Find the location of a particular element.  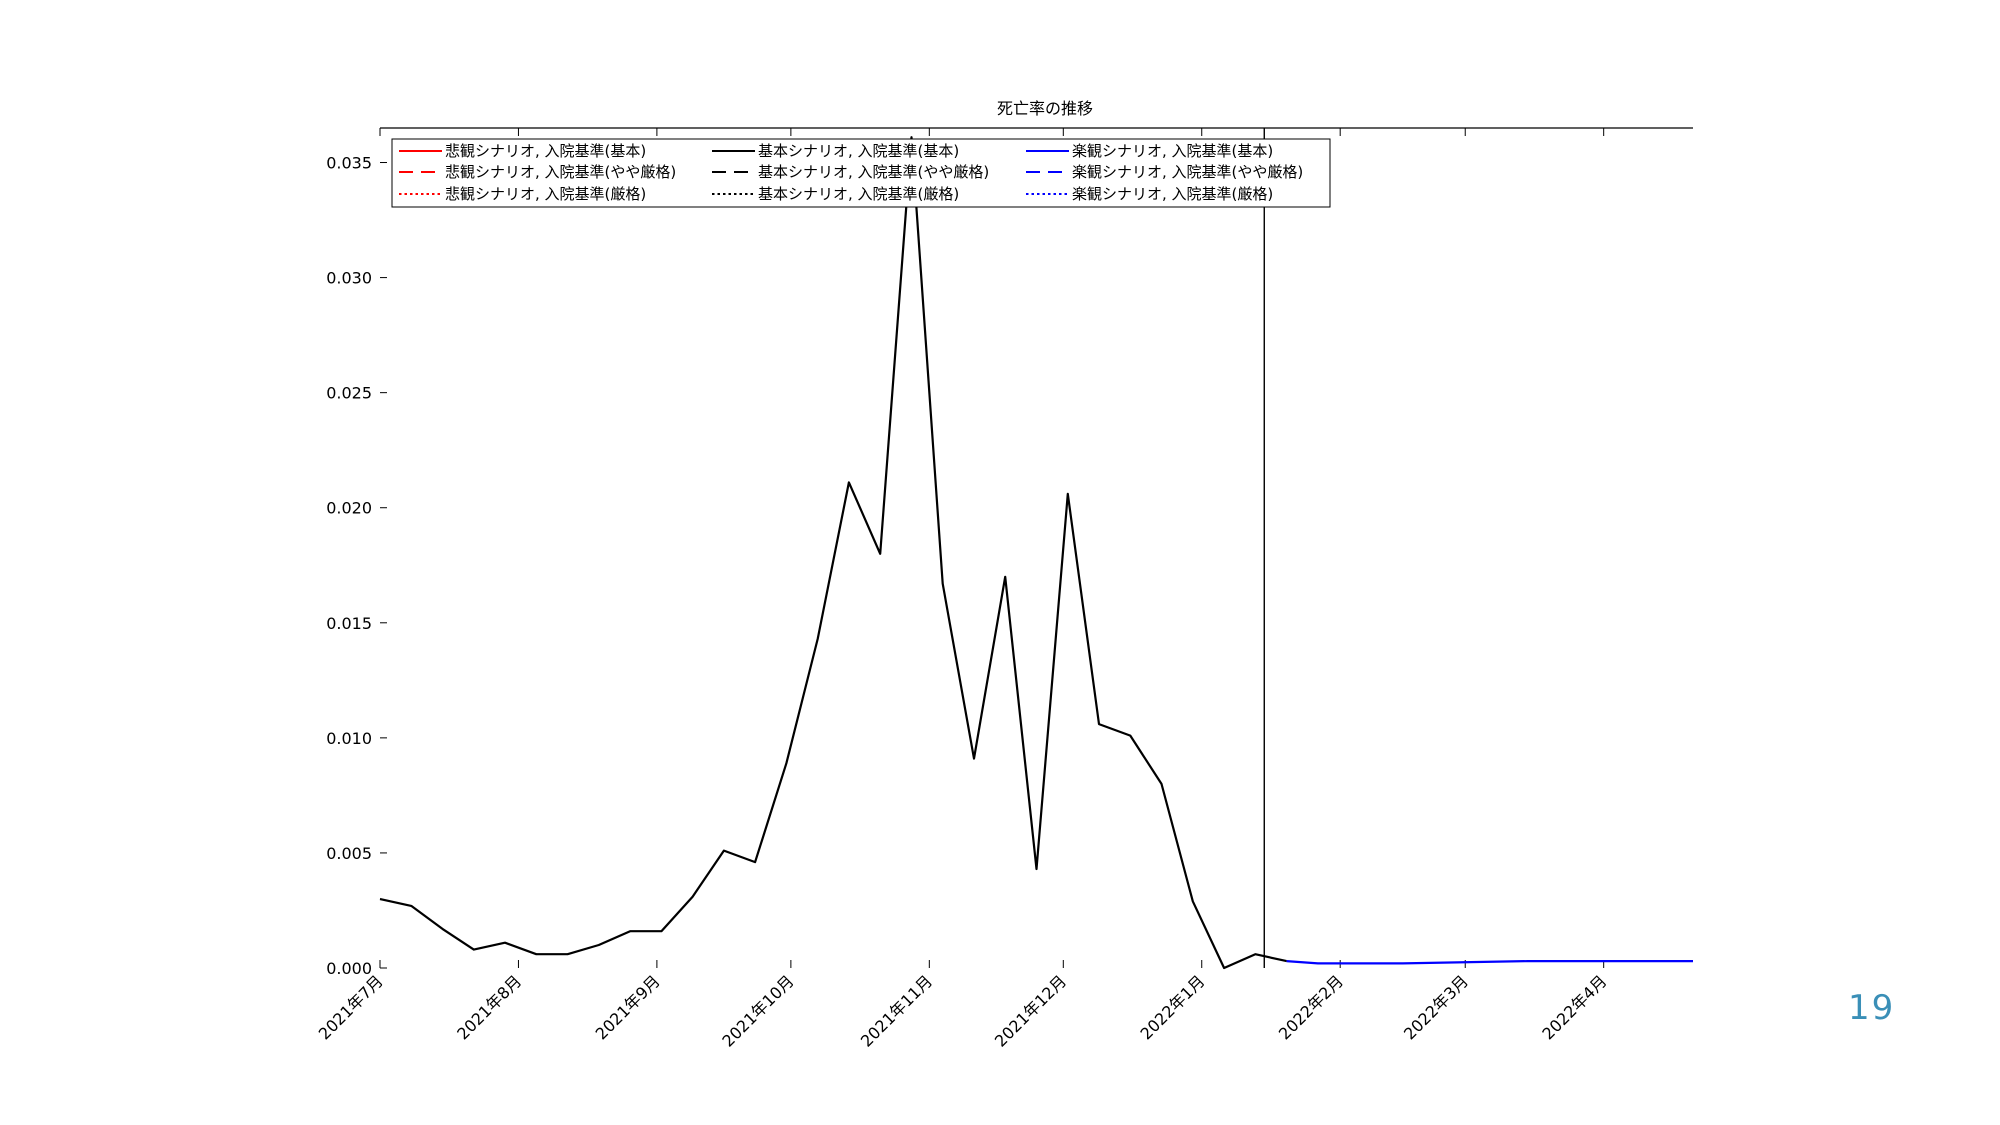

x-tick-label: 2022年3月 is located at coordinates (1436, 1007).